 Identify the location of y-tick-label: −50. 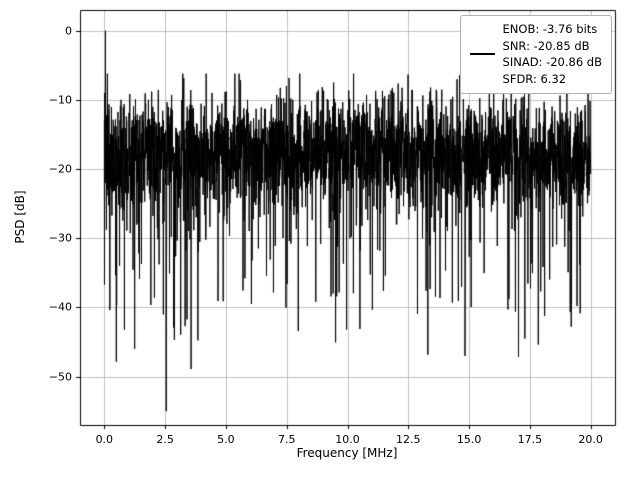
(60, 377).